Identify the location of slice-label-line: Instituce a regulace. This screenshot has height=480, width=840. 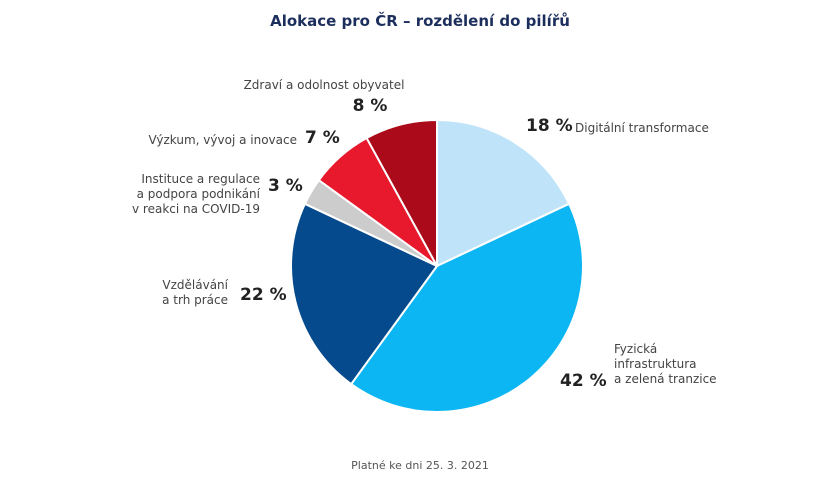
(200, 179).